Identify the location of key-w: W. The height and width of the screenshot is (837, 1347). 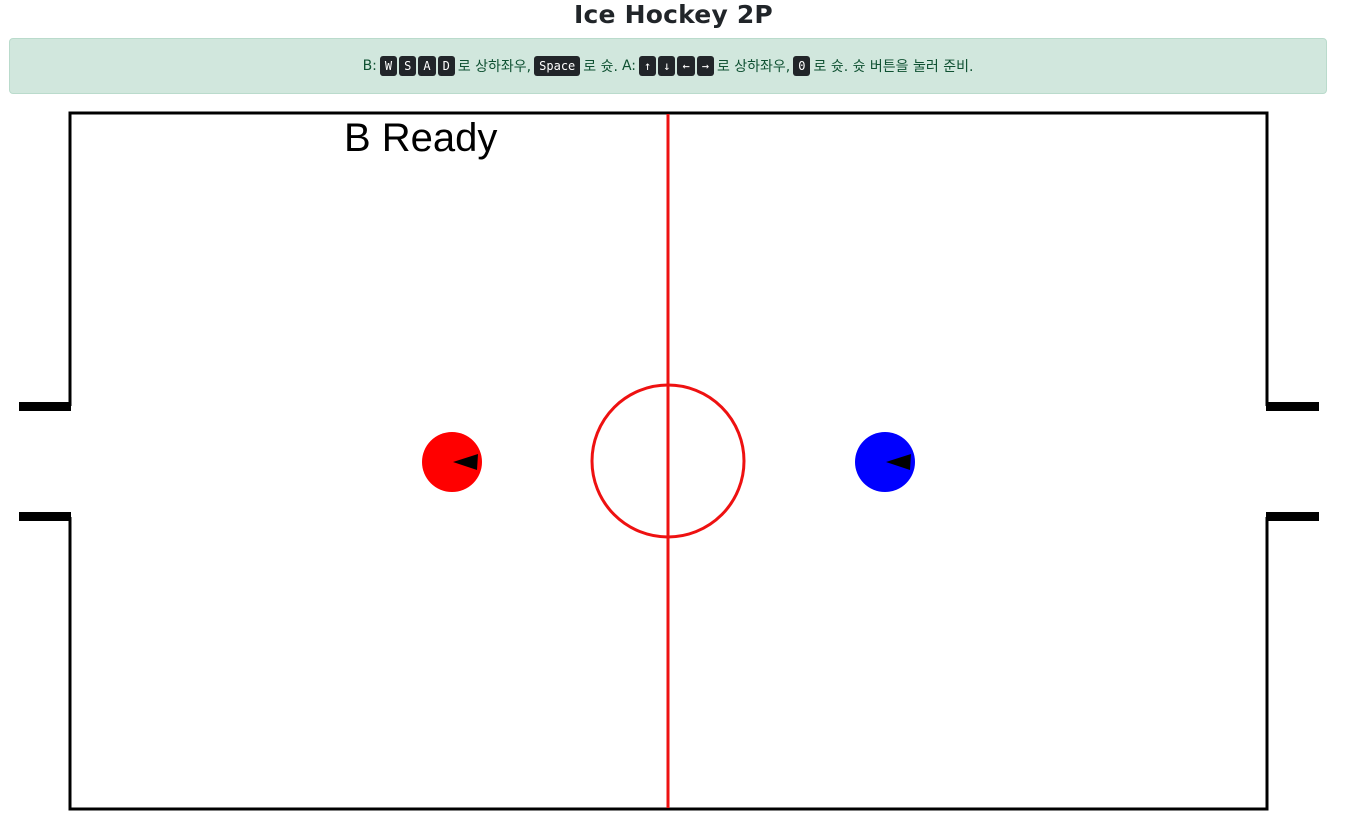
(388, 66).